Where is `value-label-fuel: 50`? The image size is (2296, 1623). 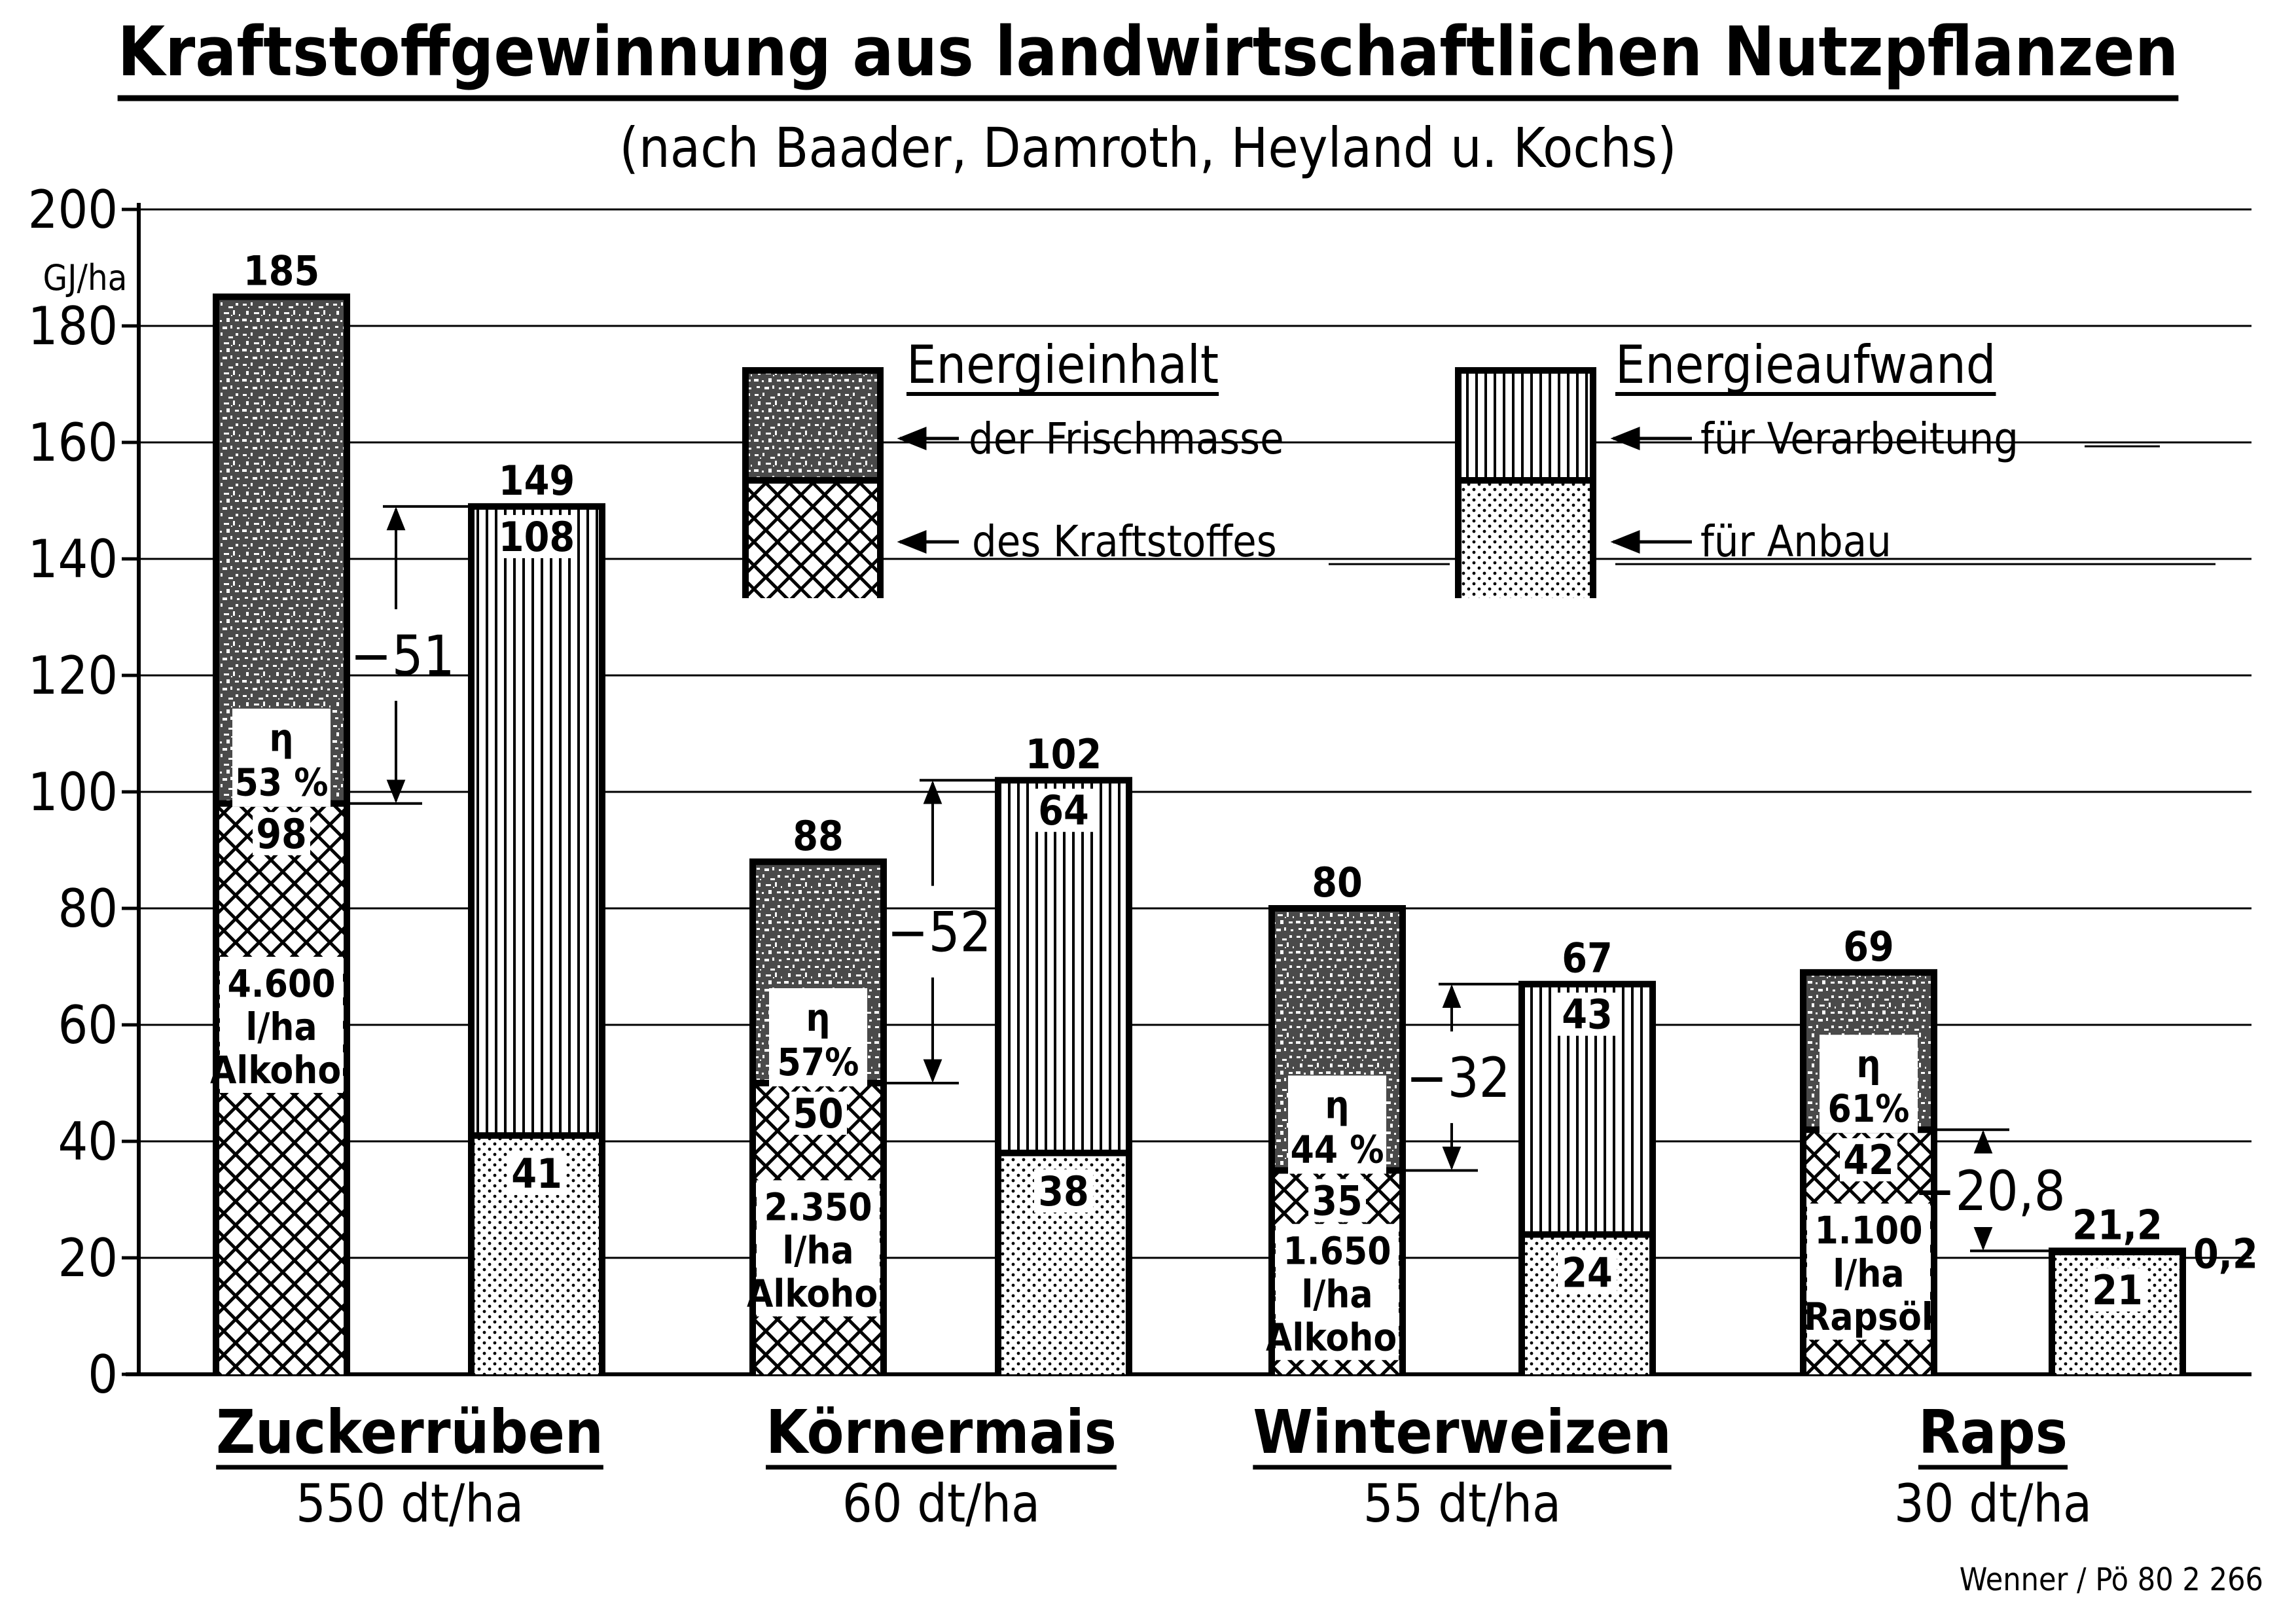
value-label-fuel: 50 is located at coordinates (819, 1113).